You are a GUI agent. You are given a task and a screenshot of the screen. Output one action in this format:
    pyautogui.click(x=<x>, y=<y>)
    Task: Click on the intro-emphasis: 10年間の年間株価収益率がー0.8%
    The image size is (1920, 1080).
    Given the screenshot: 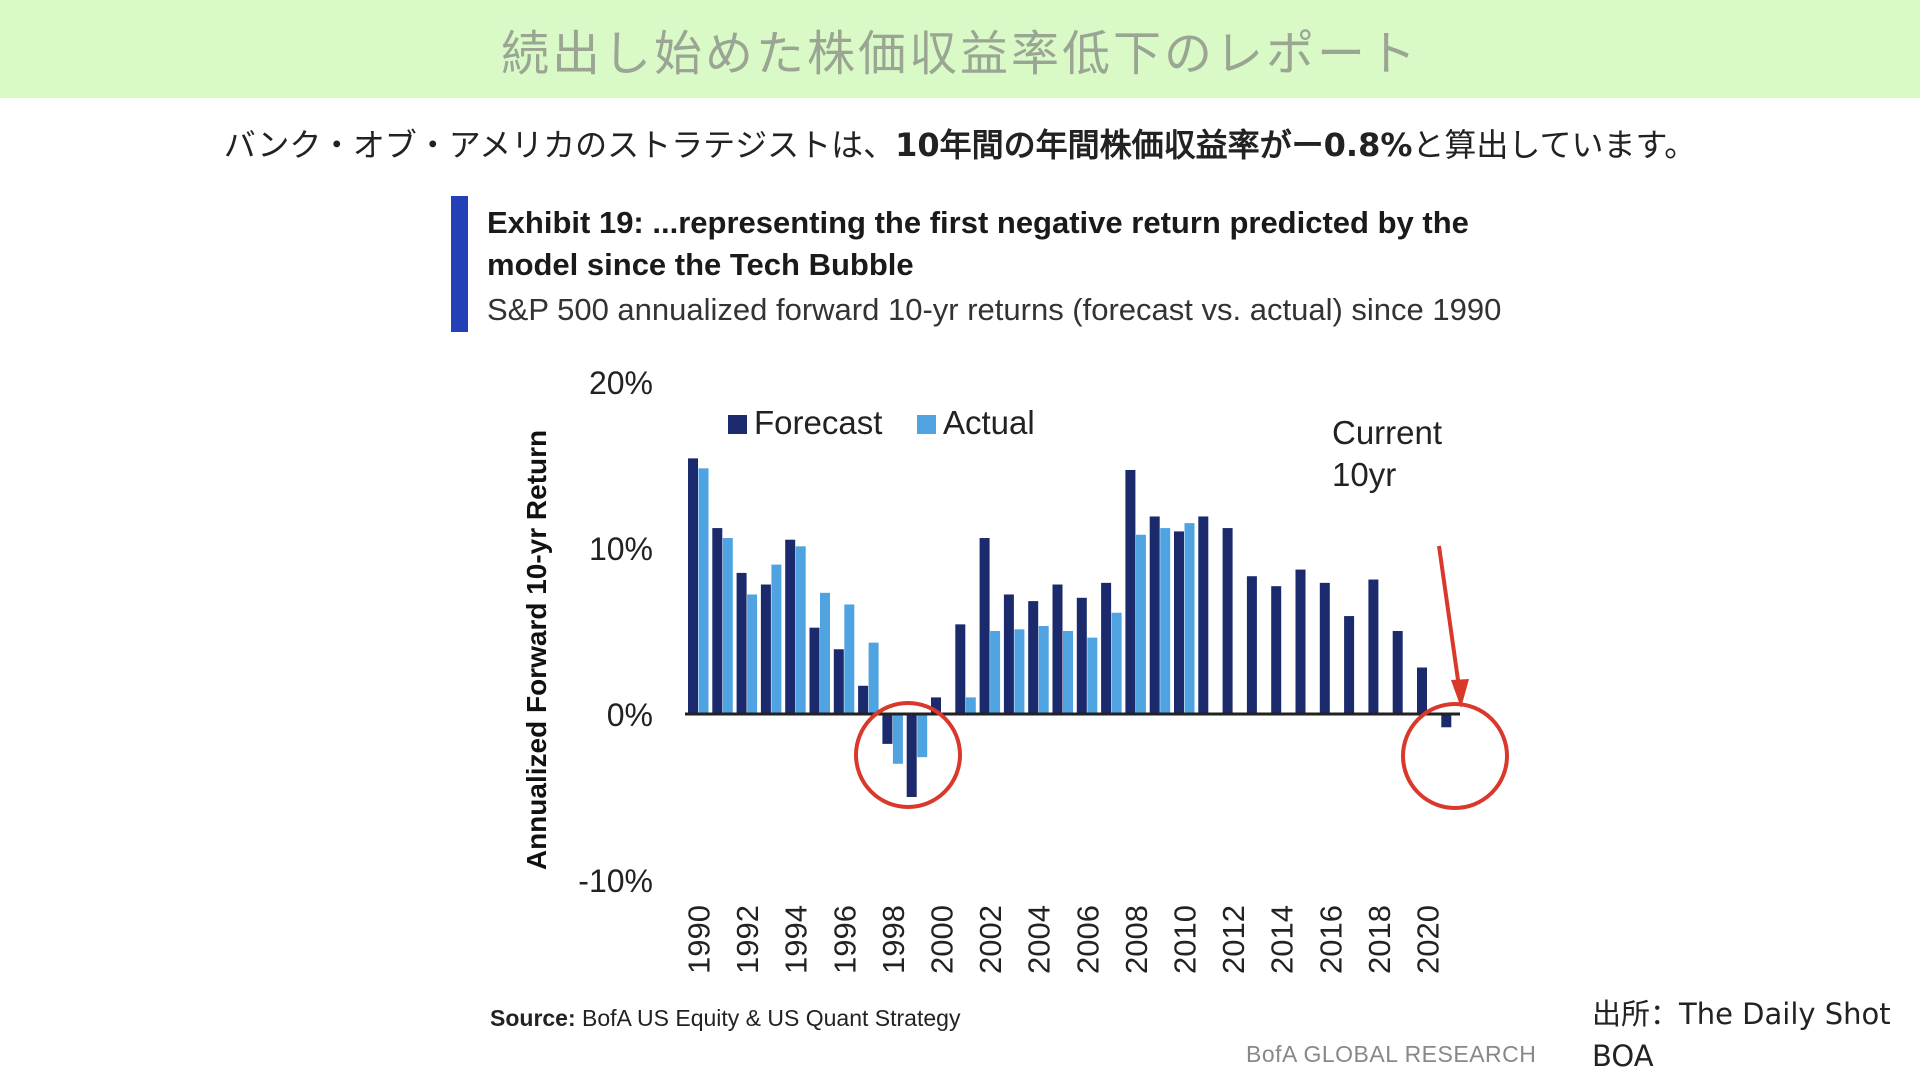 What is the action you would take?
    pyautogui.click(x=1154, y=145)
    